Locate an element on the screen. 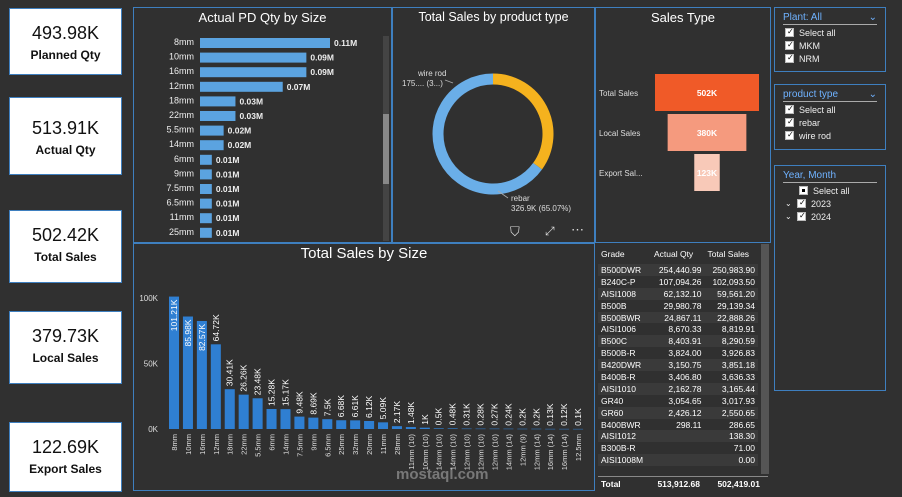 This screenshot has width=902, height=497. table-row: AISI1006 8,670.33 8,819.91 is located at coordinates (678, 329).